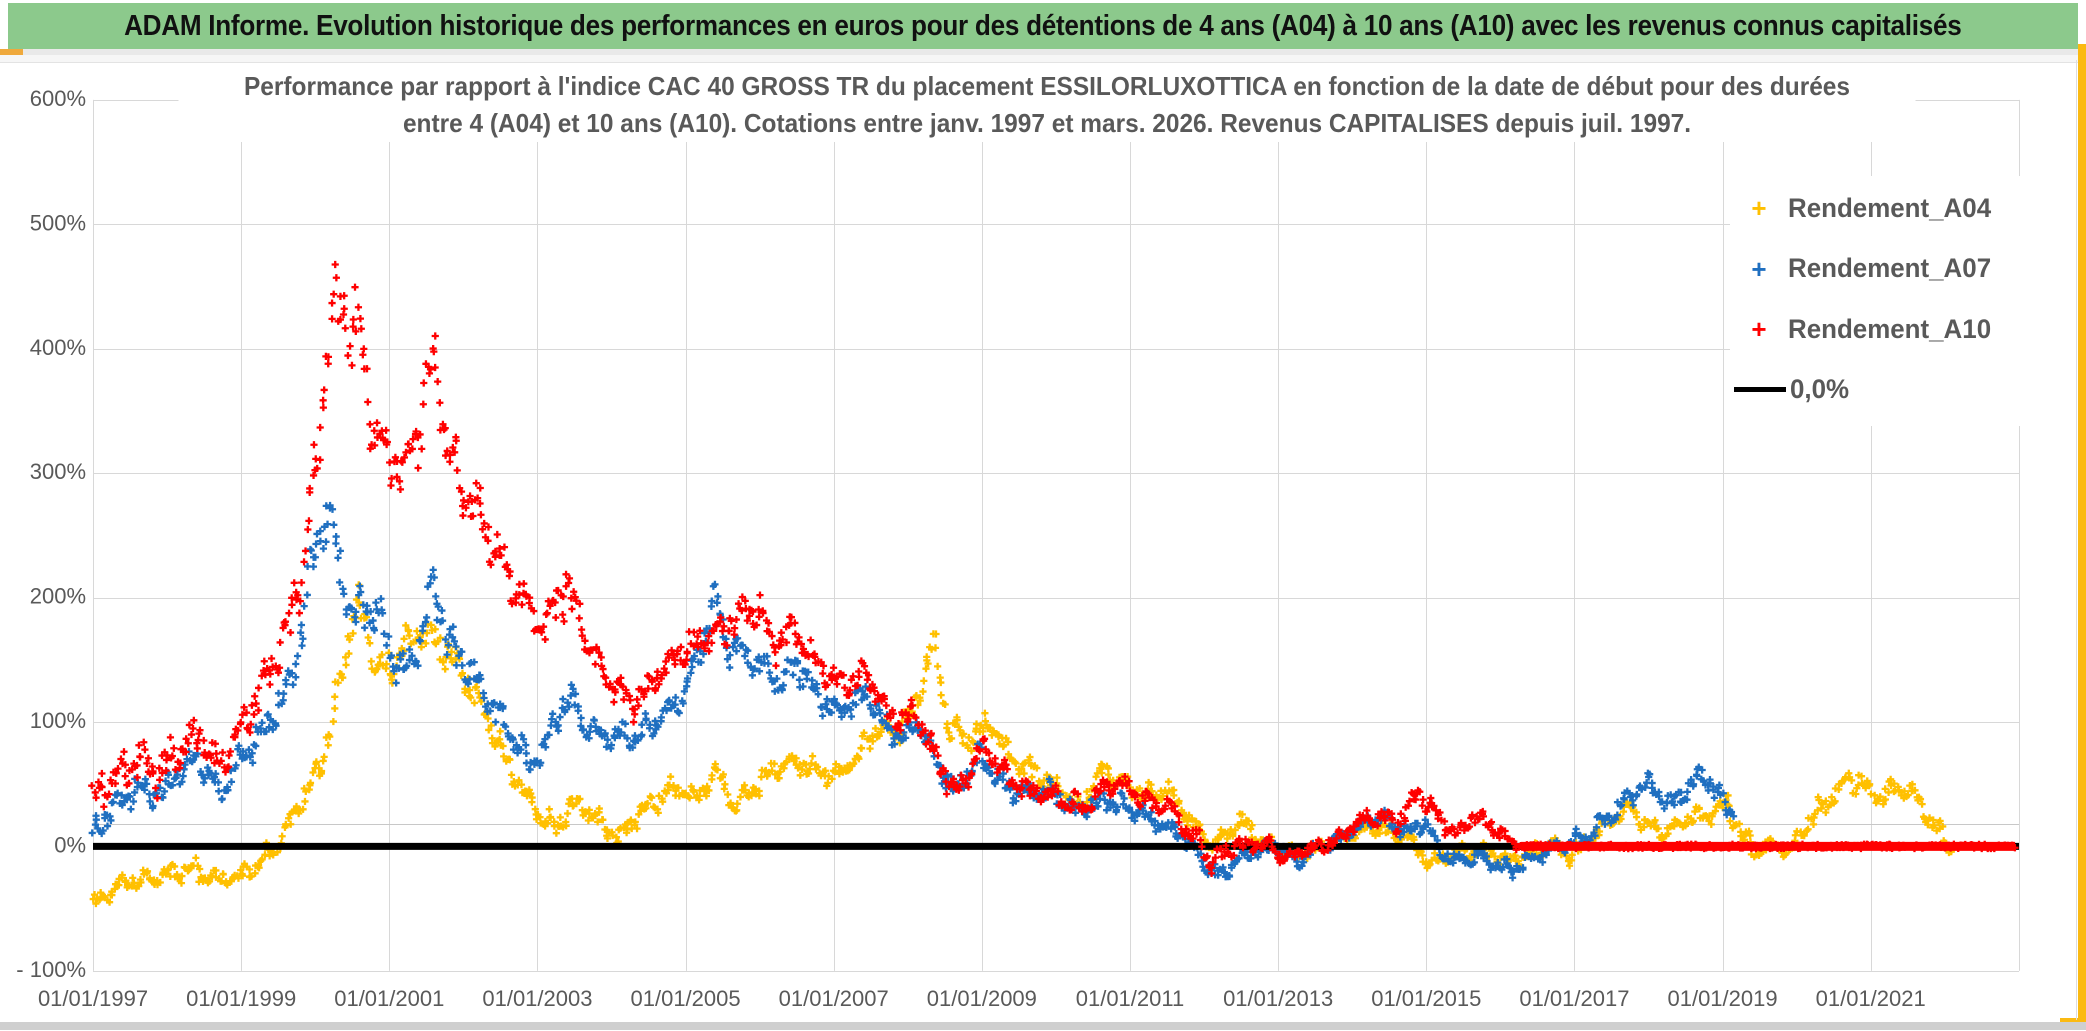 The width and height of the screenshot is (2086, 1031). I want to click on legend-entry-rendement_a07: + Rendement_A07, so click(1891, 269).